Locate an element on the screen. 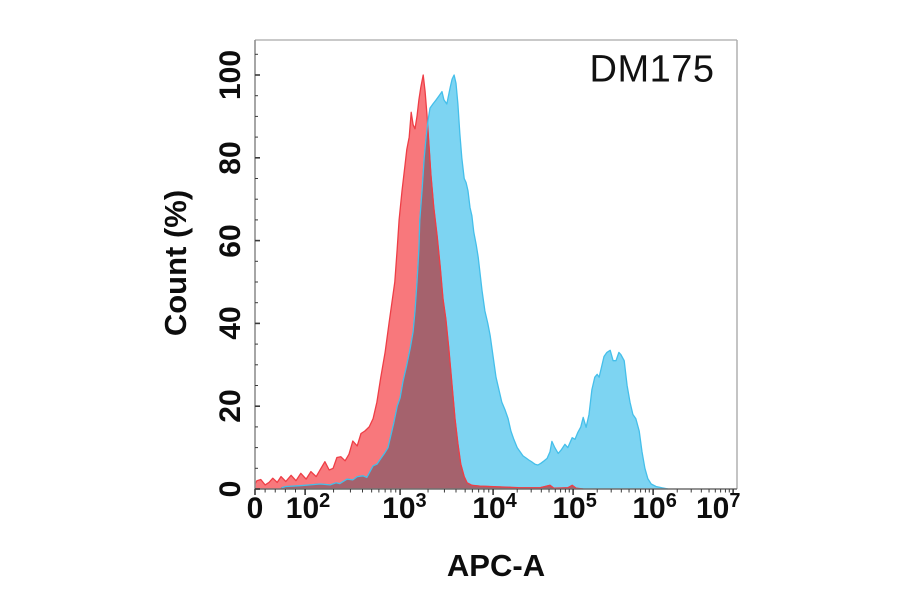 The width and height of the screenshot is (900, 594). sample-id-annotation: DM175 is located at coordinates (652, 69).